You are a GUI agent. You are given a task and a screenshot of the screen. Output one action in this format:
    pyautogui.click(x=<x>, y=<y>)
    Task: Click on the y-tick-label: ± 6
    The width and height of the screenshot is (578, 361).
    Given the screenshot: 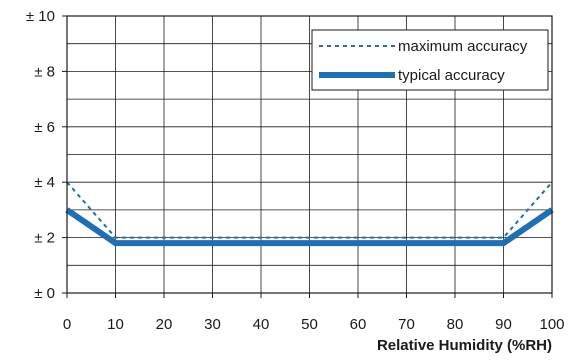 What is the action you would take?
    pyautogui.click(x=44, y=127)
    